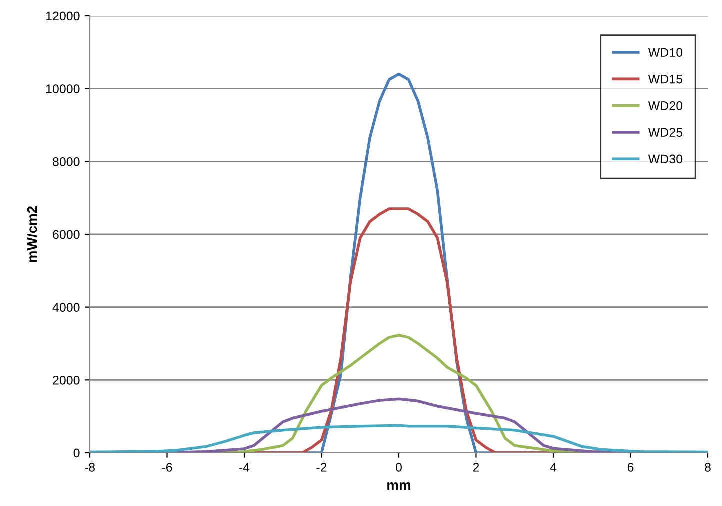 The height and width of the screenshot is (506, 722). What do you see at coordinates (66, 380) in the screenshot?
I see `y-tick-label: 2000` at bounding box center [66, 380].